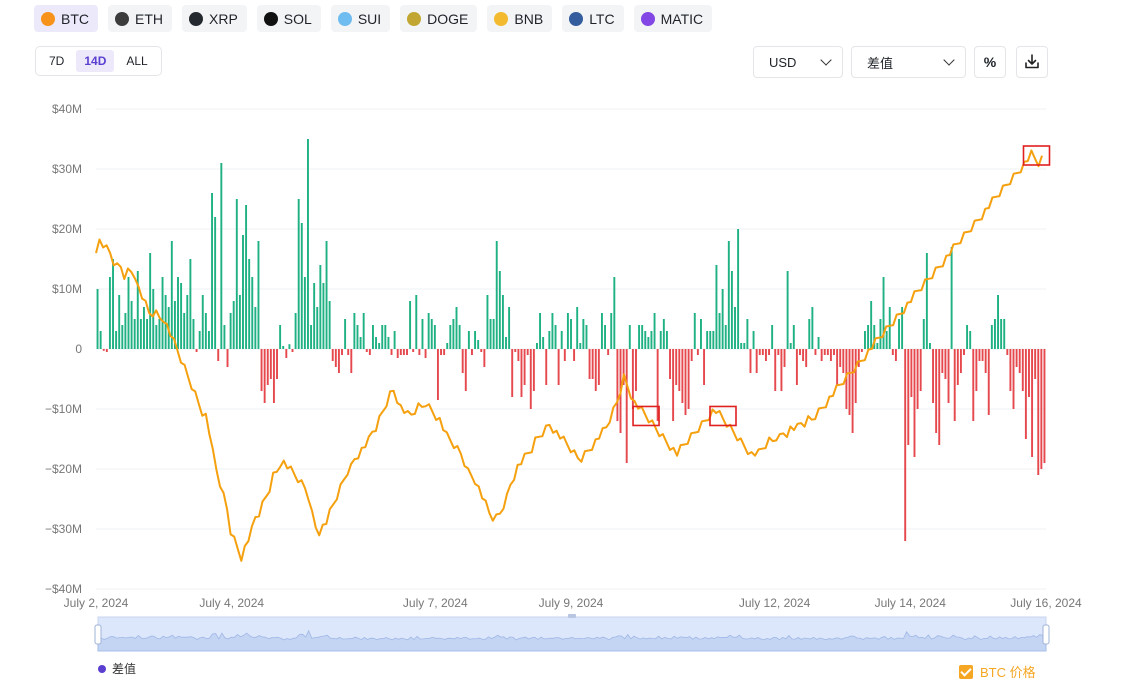 This screenshot has height=684, width=1145. What do you see at coordinates (520, 18) in the screenshot?
I see `coin-button-bnb: BNB` at bounding box center [520, 18].